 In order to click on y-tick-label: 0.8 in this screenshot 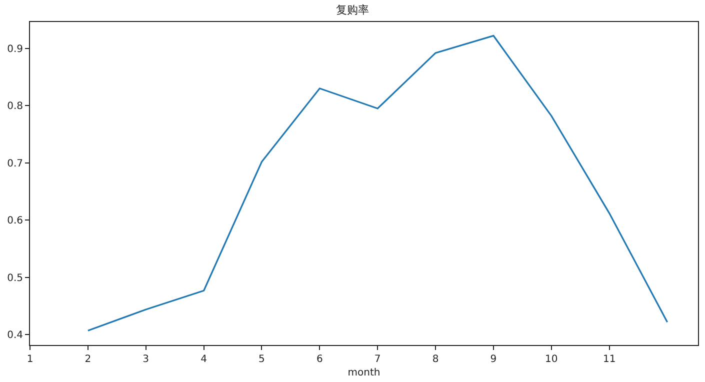, I will do `click(15, 106)`.